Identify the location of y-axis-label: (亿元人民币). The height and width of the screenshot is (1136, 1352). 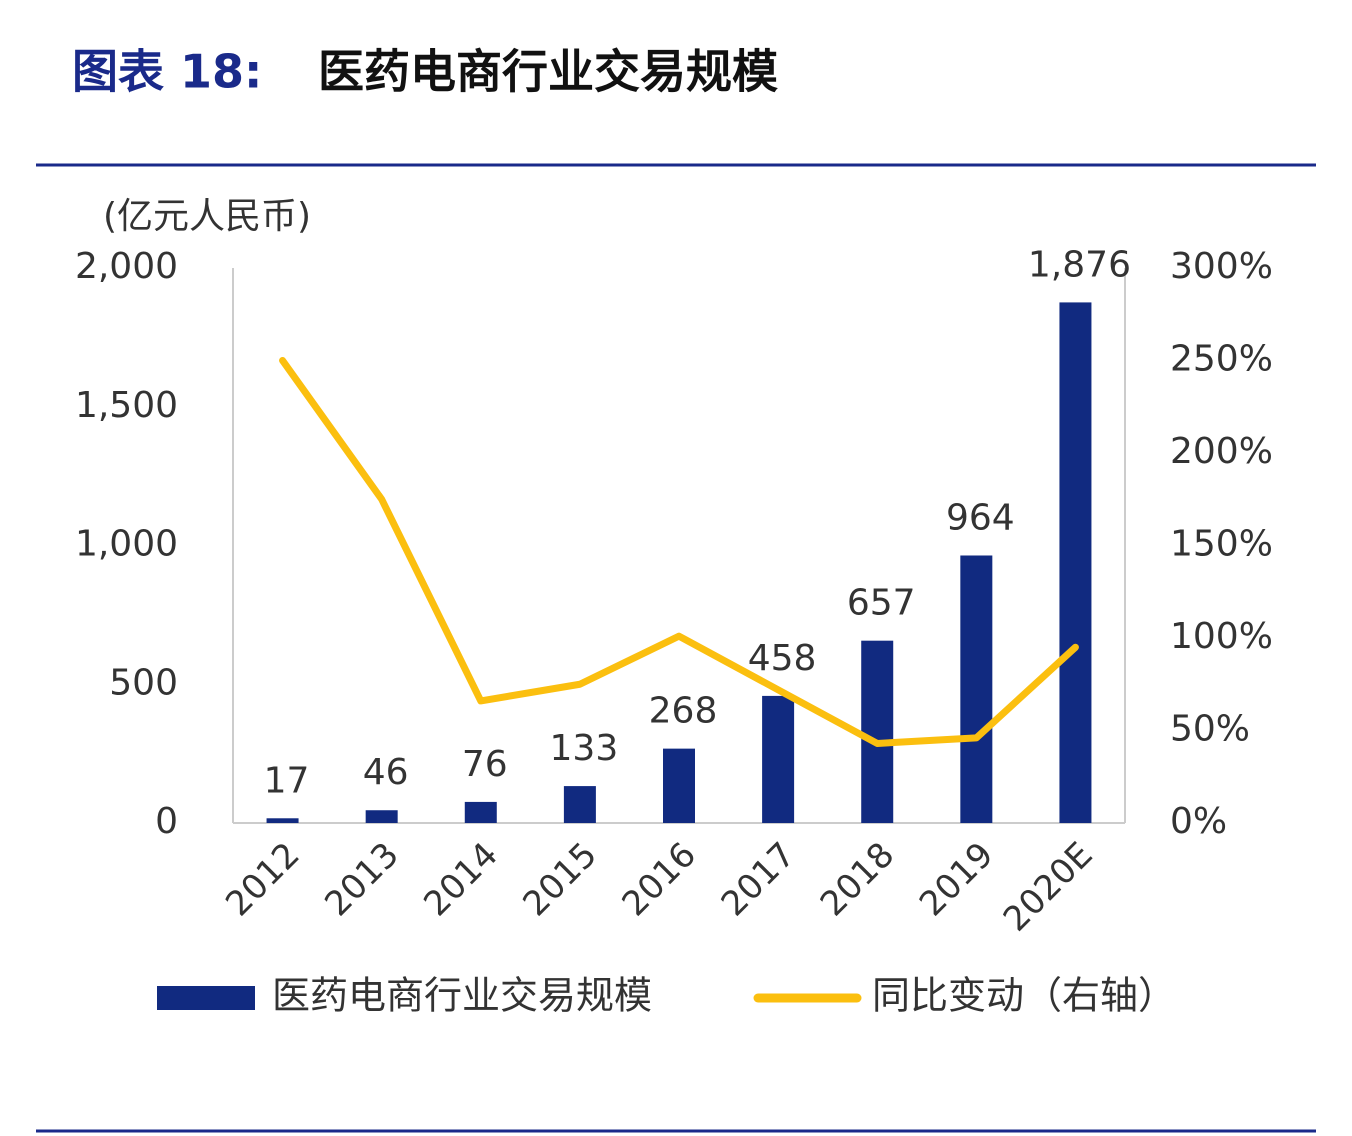
(207, 216).